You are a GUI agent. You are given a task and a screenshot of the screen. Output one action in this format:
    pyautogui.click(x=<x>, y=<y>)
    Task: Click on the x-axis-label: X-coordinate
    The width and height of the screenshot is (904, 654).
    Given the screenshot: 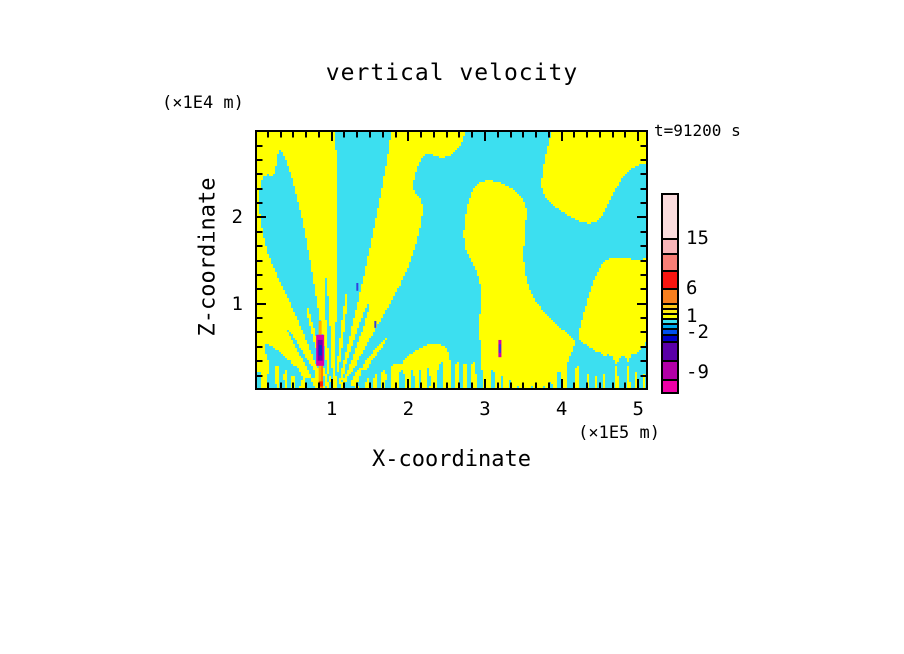 What is the action you would take?
    pyautogui.click(x=451, y=459)
    